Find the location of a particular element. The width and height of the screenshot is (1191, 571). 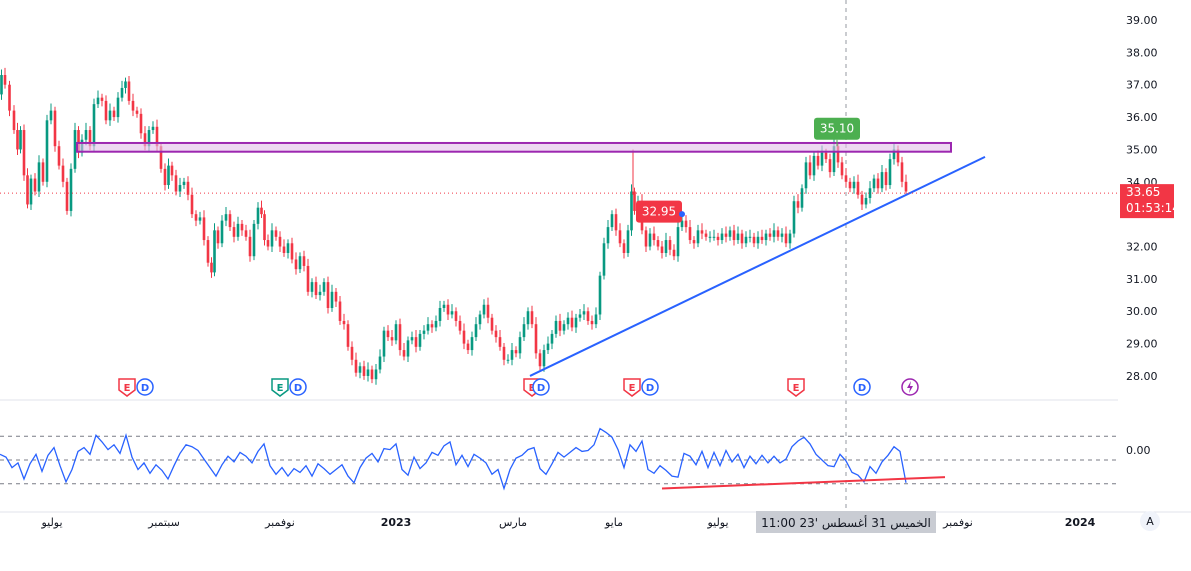

oscillator-line is located at coordinates (453, 459).